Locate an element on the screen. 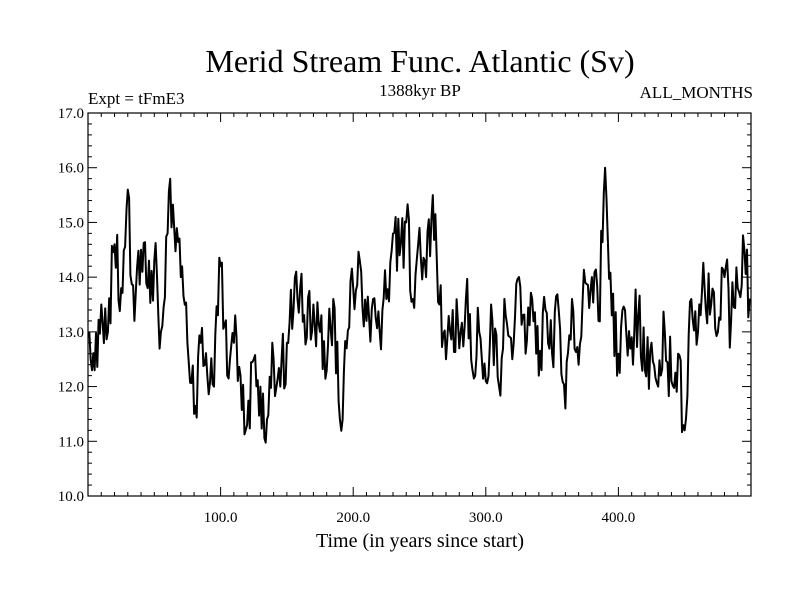 This screenshot has height=600, width=800. experiment-label: Expt = tFmE3 is located at coordinates (136, 98).